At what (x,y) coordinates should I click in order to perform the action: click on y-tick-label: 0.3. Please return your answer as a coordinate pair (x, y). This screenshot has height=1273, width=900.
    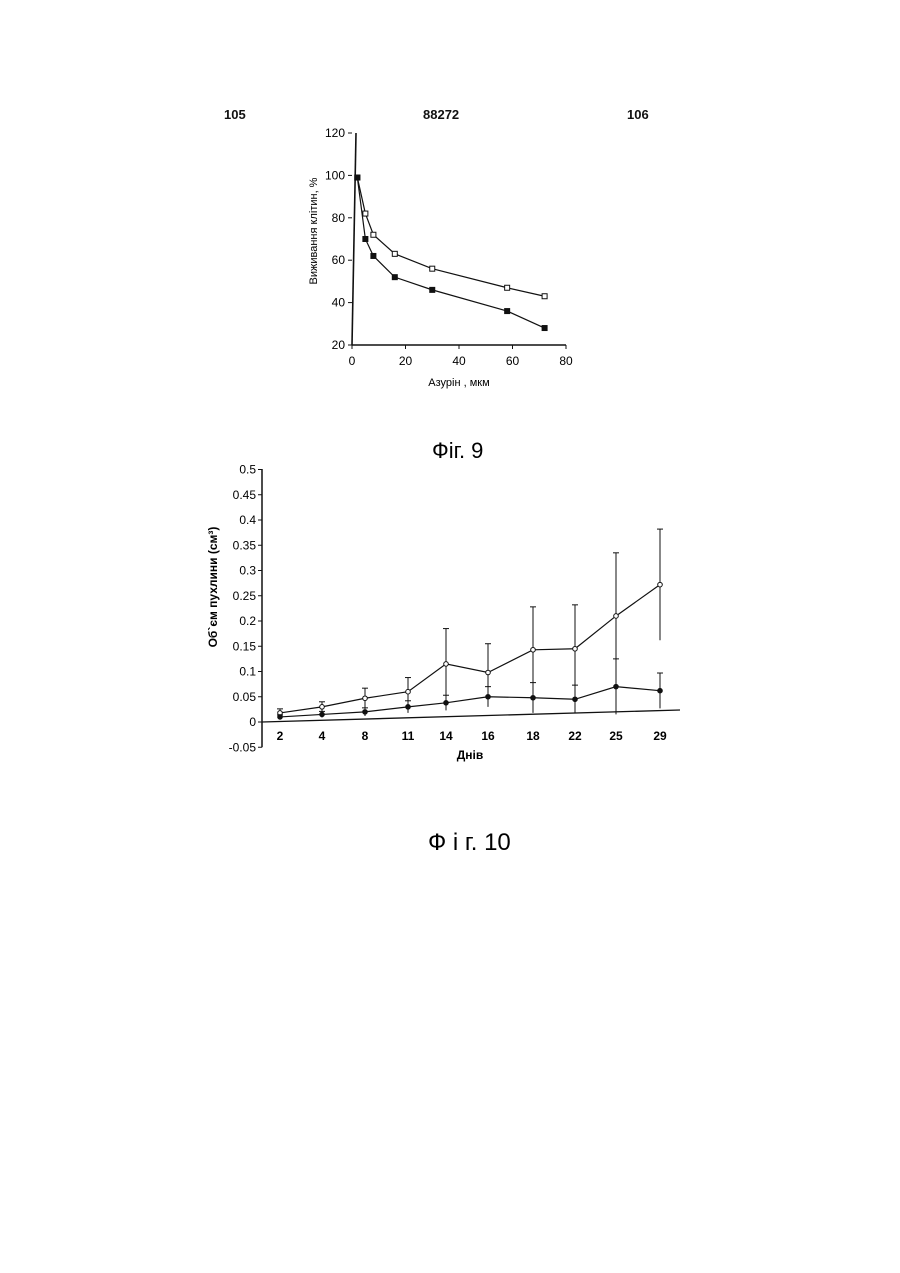
    Looking at the image, I should click on (247, 571).